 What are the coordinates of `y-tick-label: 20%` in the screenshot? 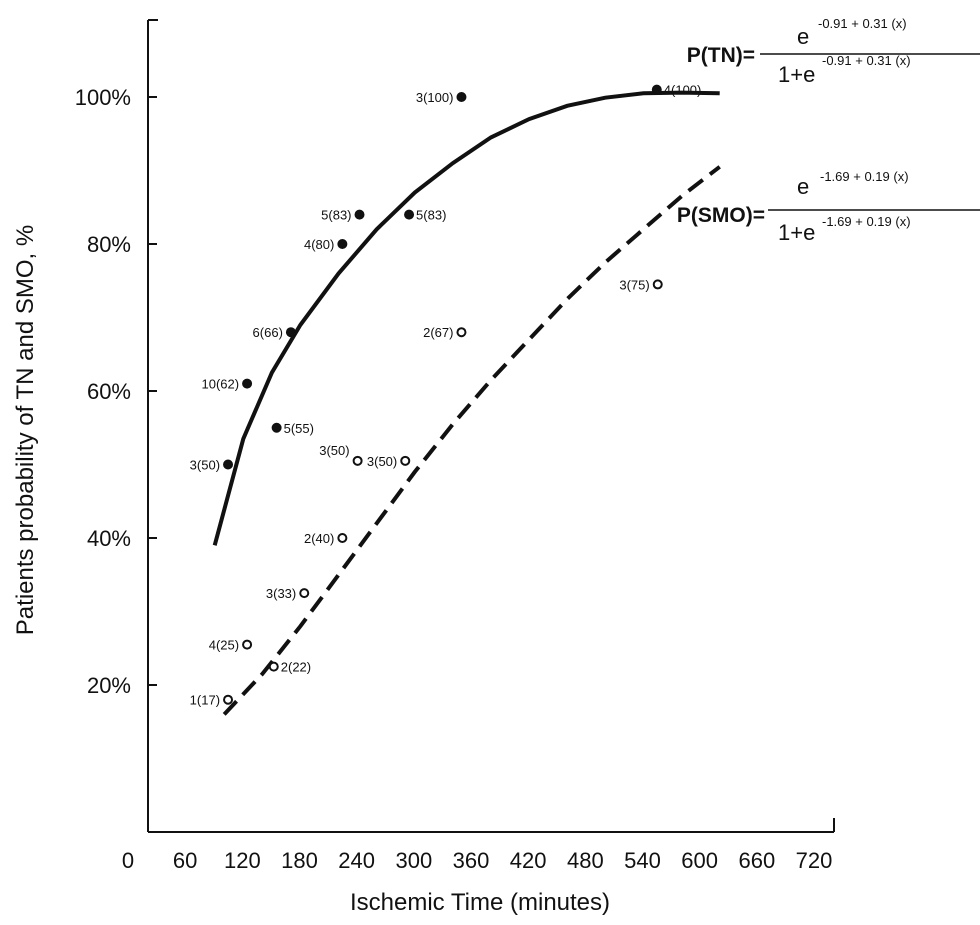 It's located at (109, 685).